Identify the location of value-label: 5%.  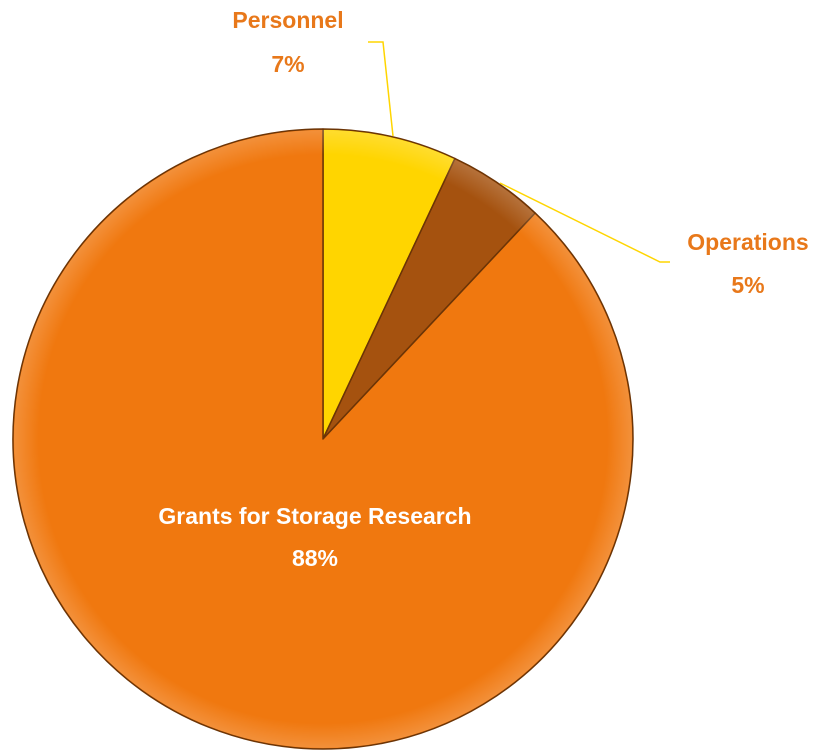
(747, 285).